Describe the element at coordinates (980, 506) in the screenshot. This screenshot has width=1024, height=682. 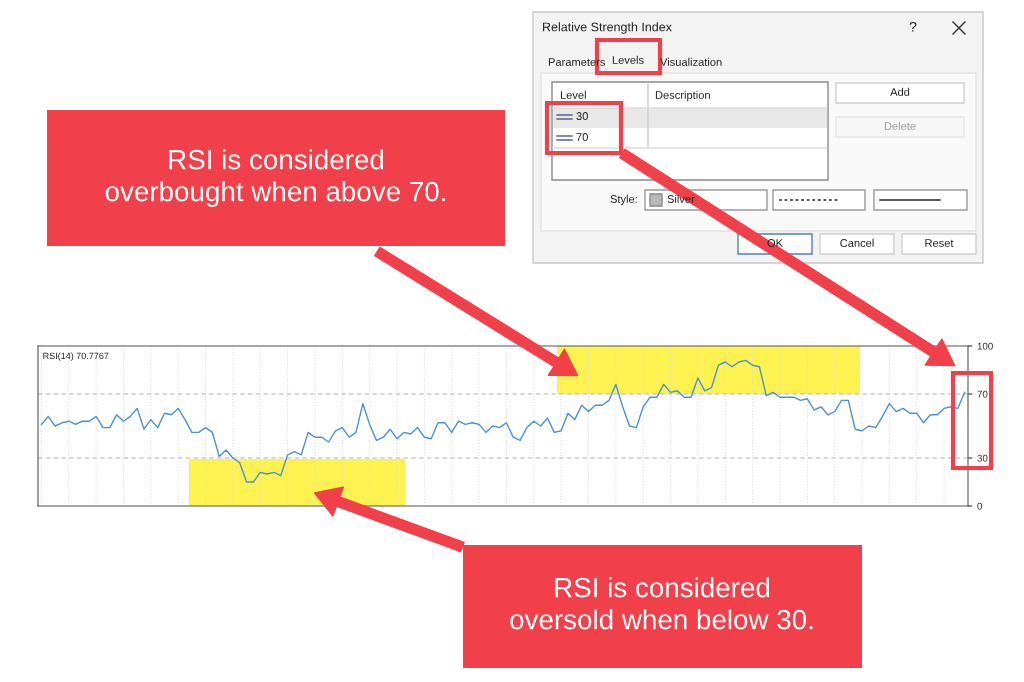
I see `y-tick-label: 0` at that location.